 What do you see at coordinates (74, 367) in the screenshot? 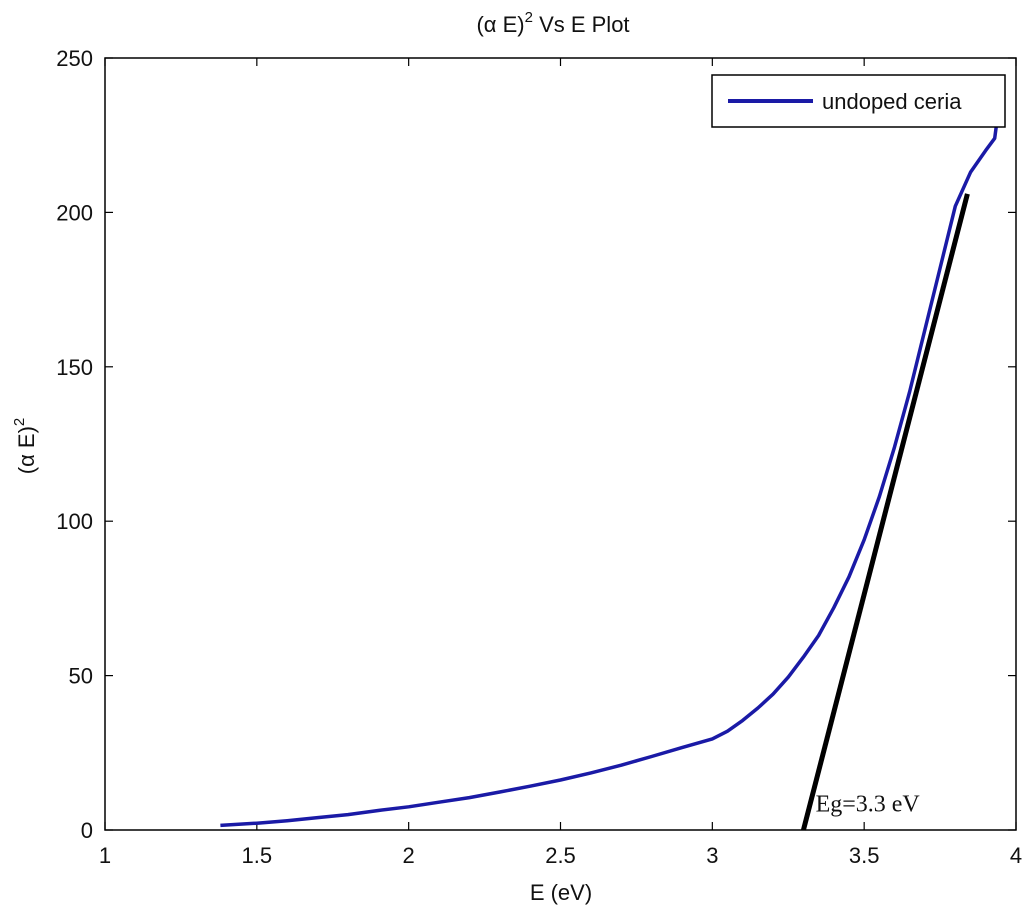
I see `y-tick-label: 150` at bounding box center [74, 367].